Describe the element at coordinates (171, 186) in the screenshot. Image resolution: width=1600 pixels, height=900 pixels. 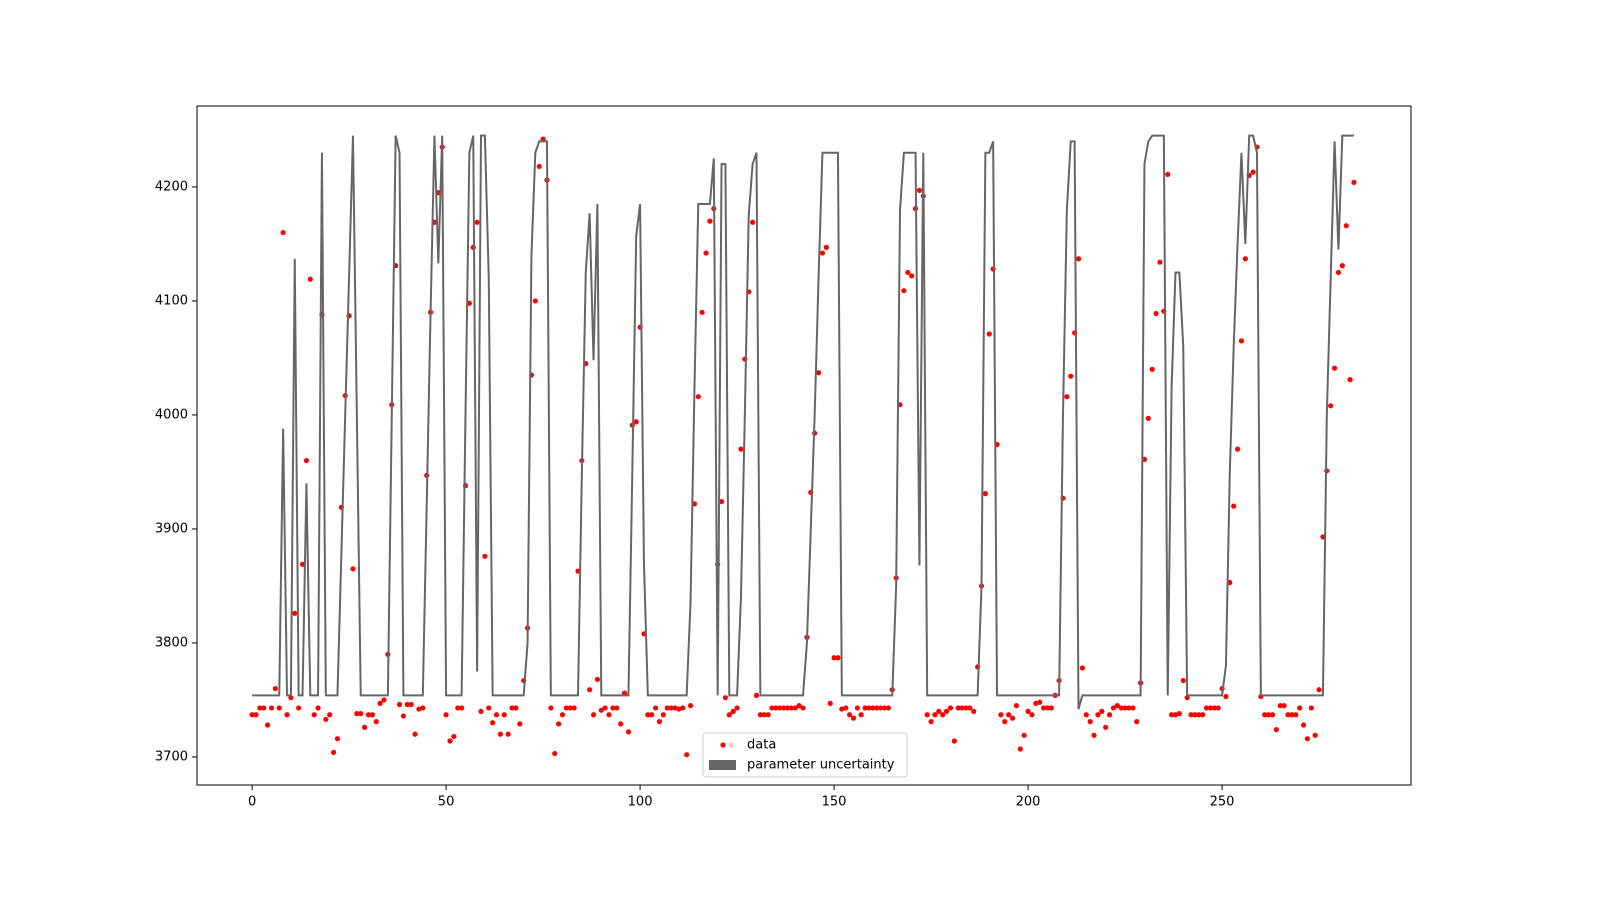
I see `y-tick-label: 4200` at that location.